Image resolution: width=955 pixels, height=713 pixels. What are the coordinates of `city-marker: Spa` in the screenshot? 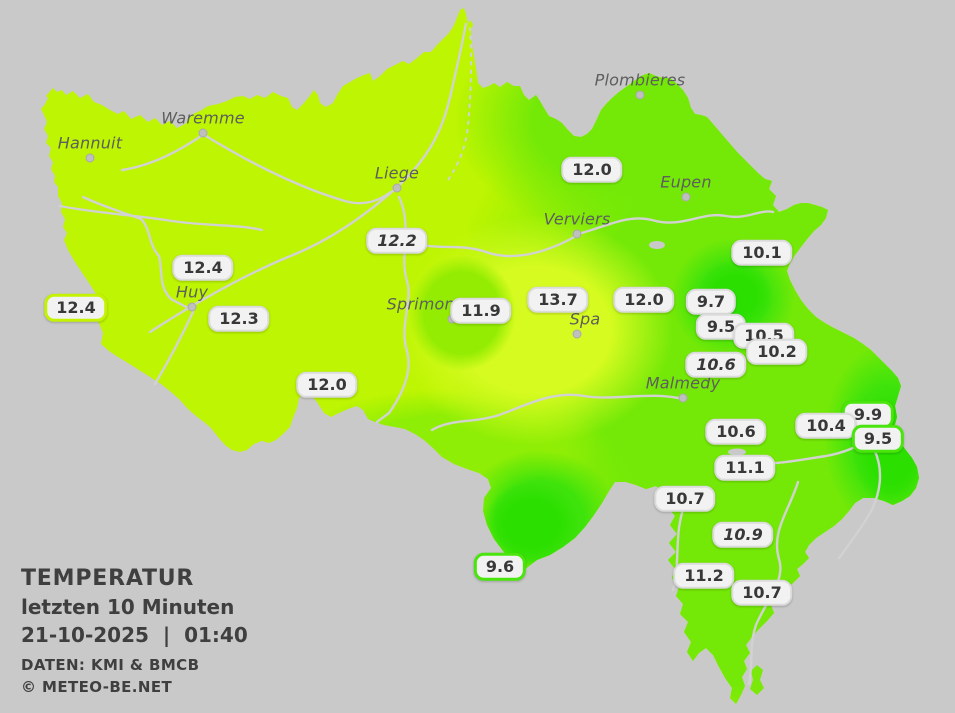 It's located at (585, 324).